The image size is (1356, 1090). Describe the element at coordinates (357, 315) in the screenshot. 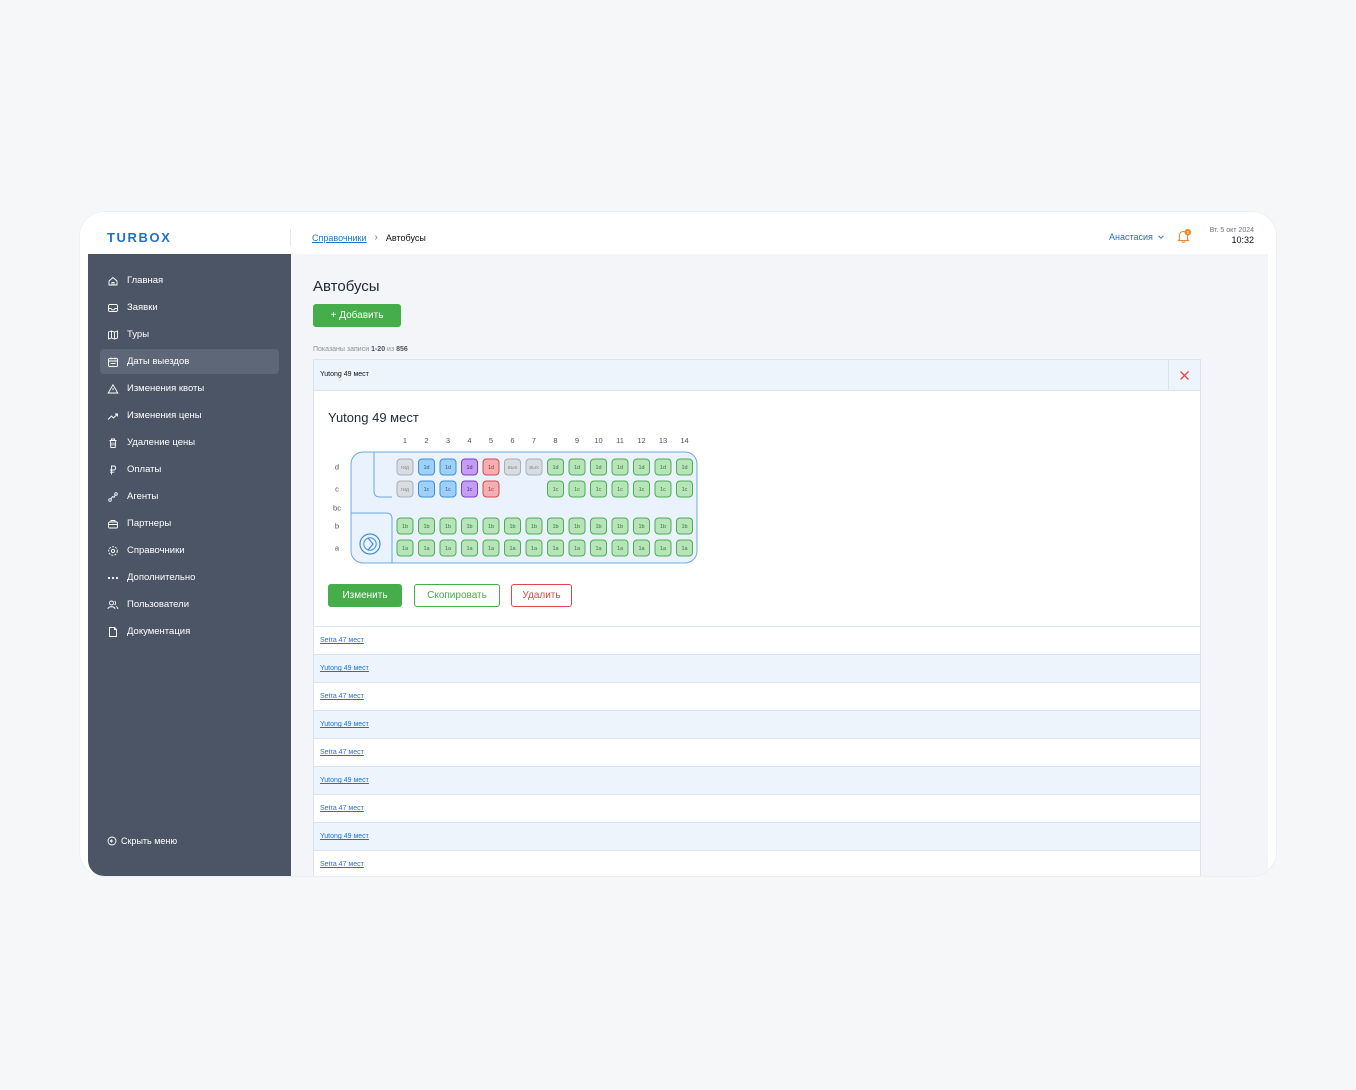

I see `add-button: + Добавить` at that location.